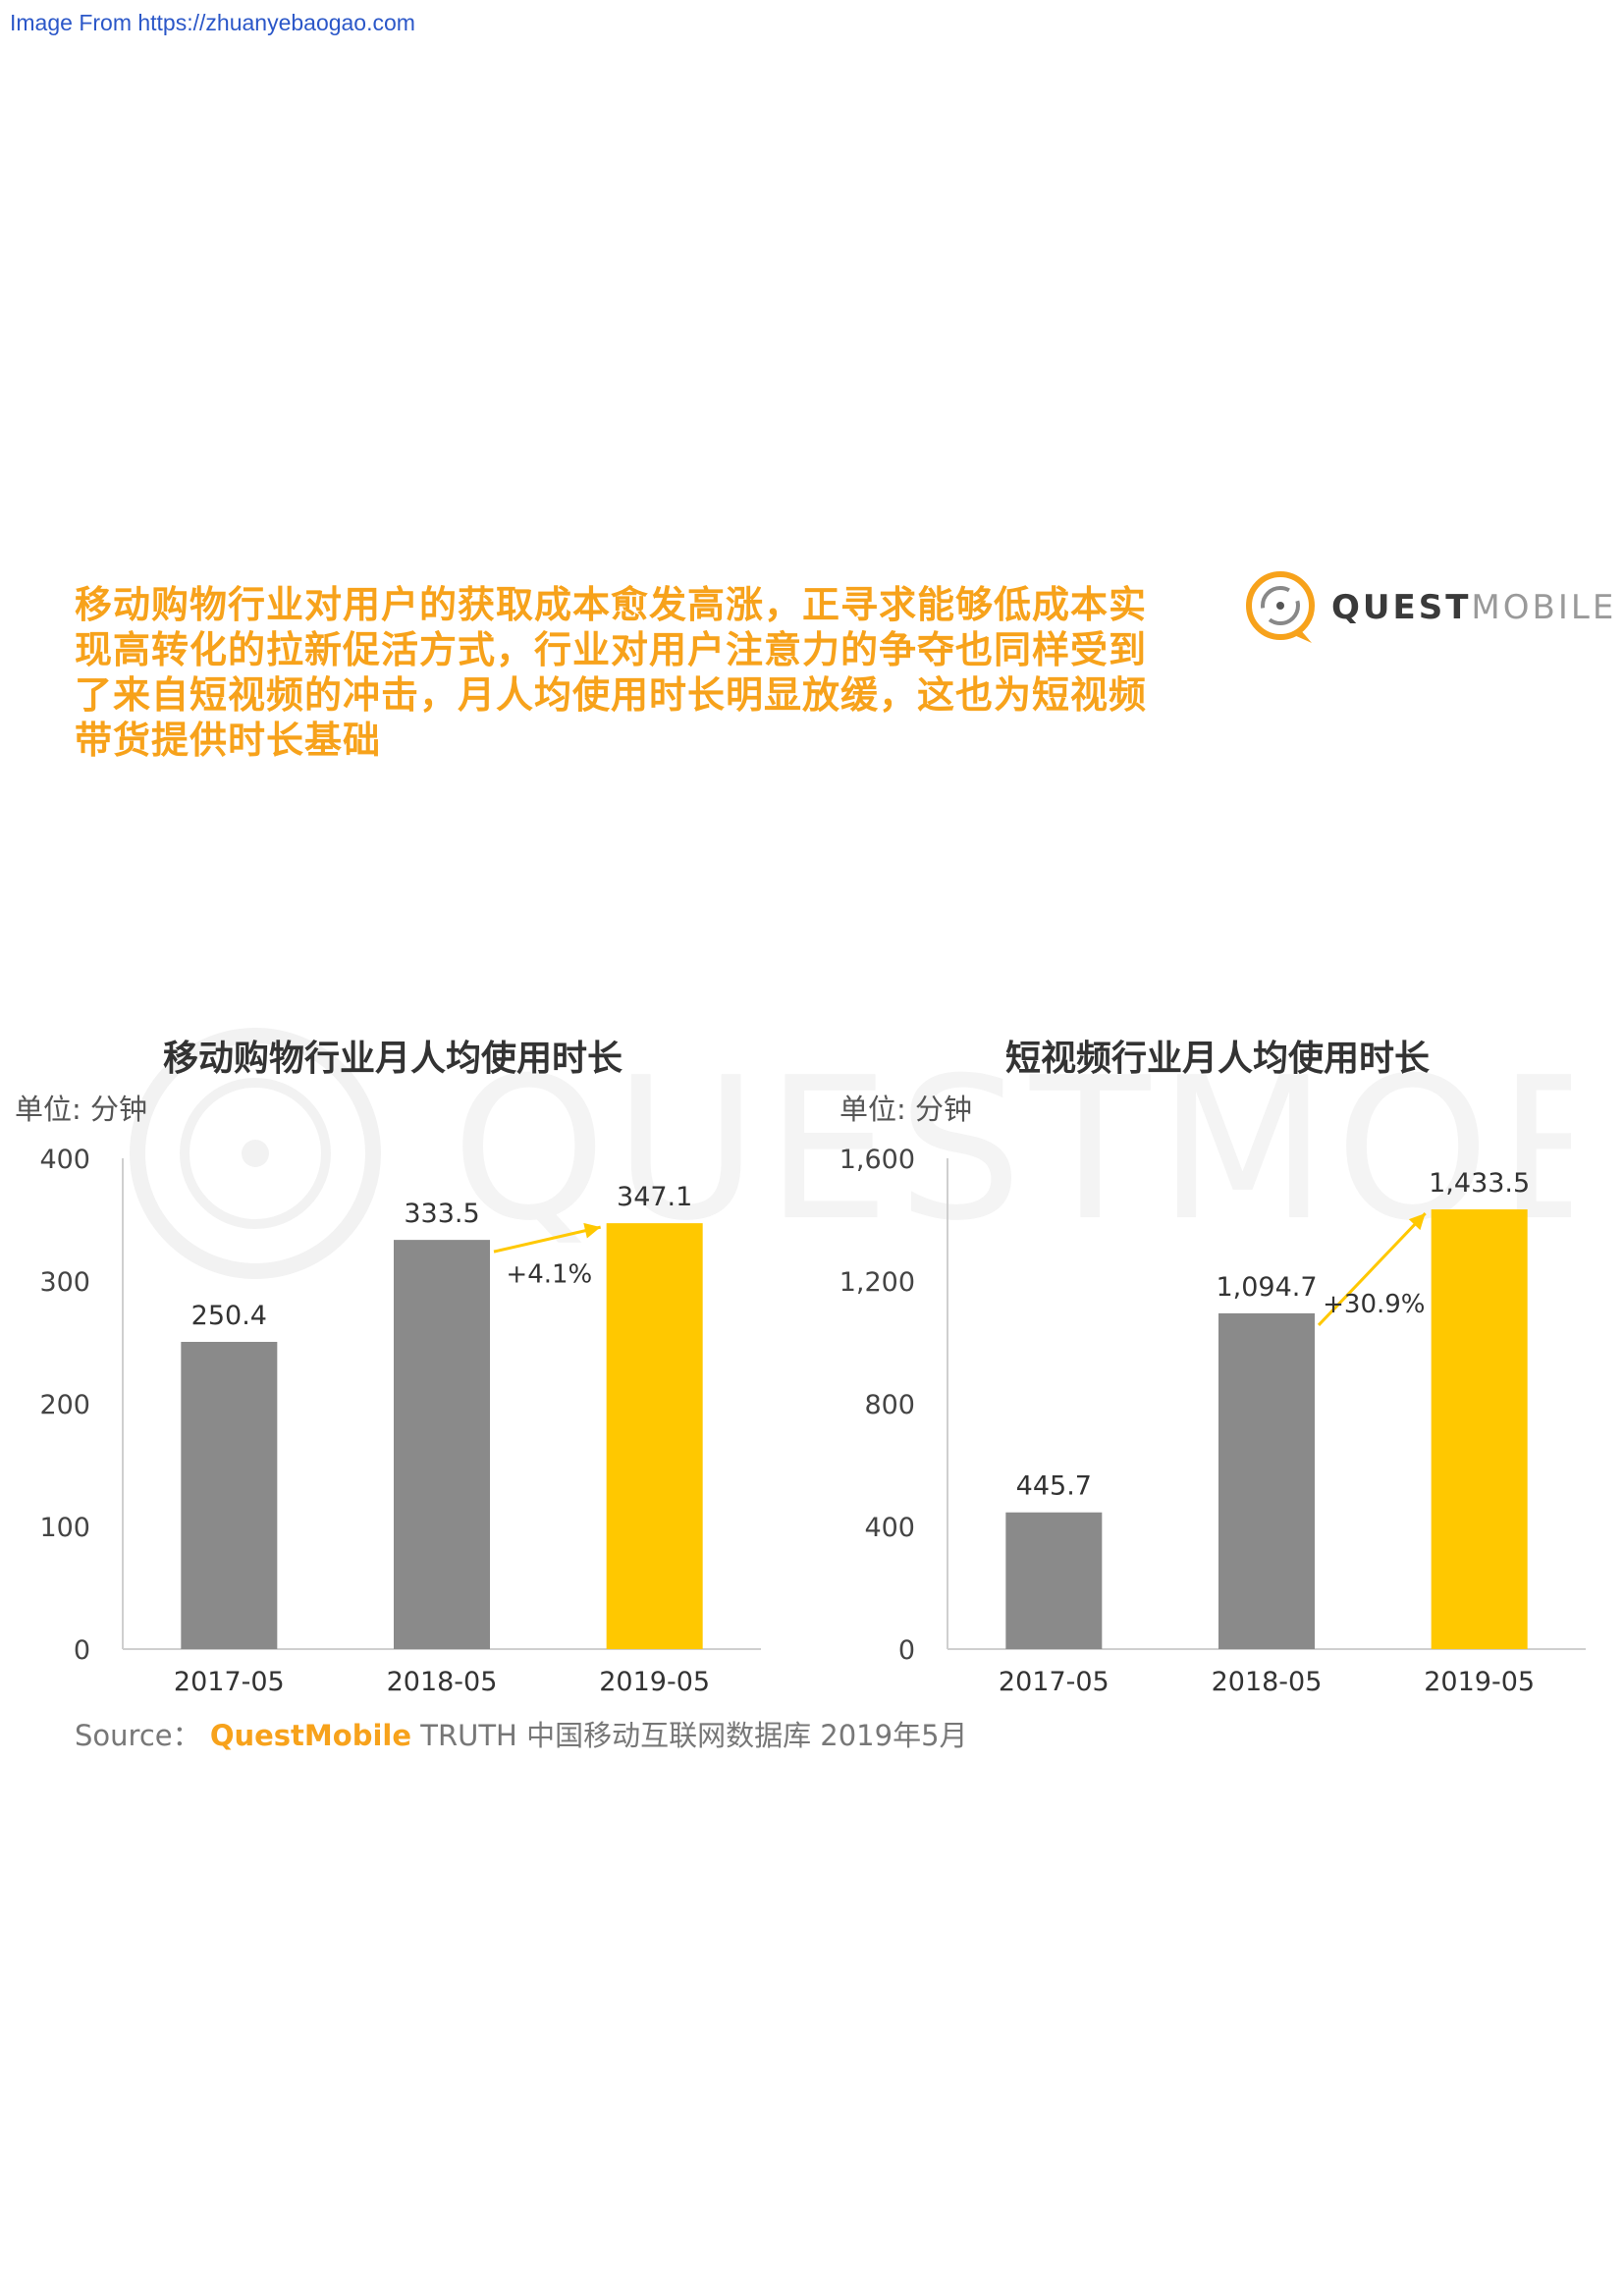 This screenshot has height=2296, width=1624. I want to click on headline-line: 移动购物行业对用户的获取成本愈发高涨，正寻求能够低成本实, so click(611, 604).